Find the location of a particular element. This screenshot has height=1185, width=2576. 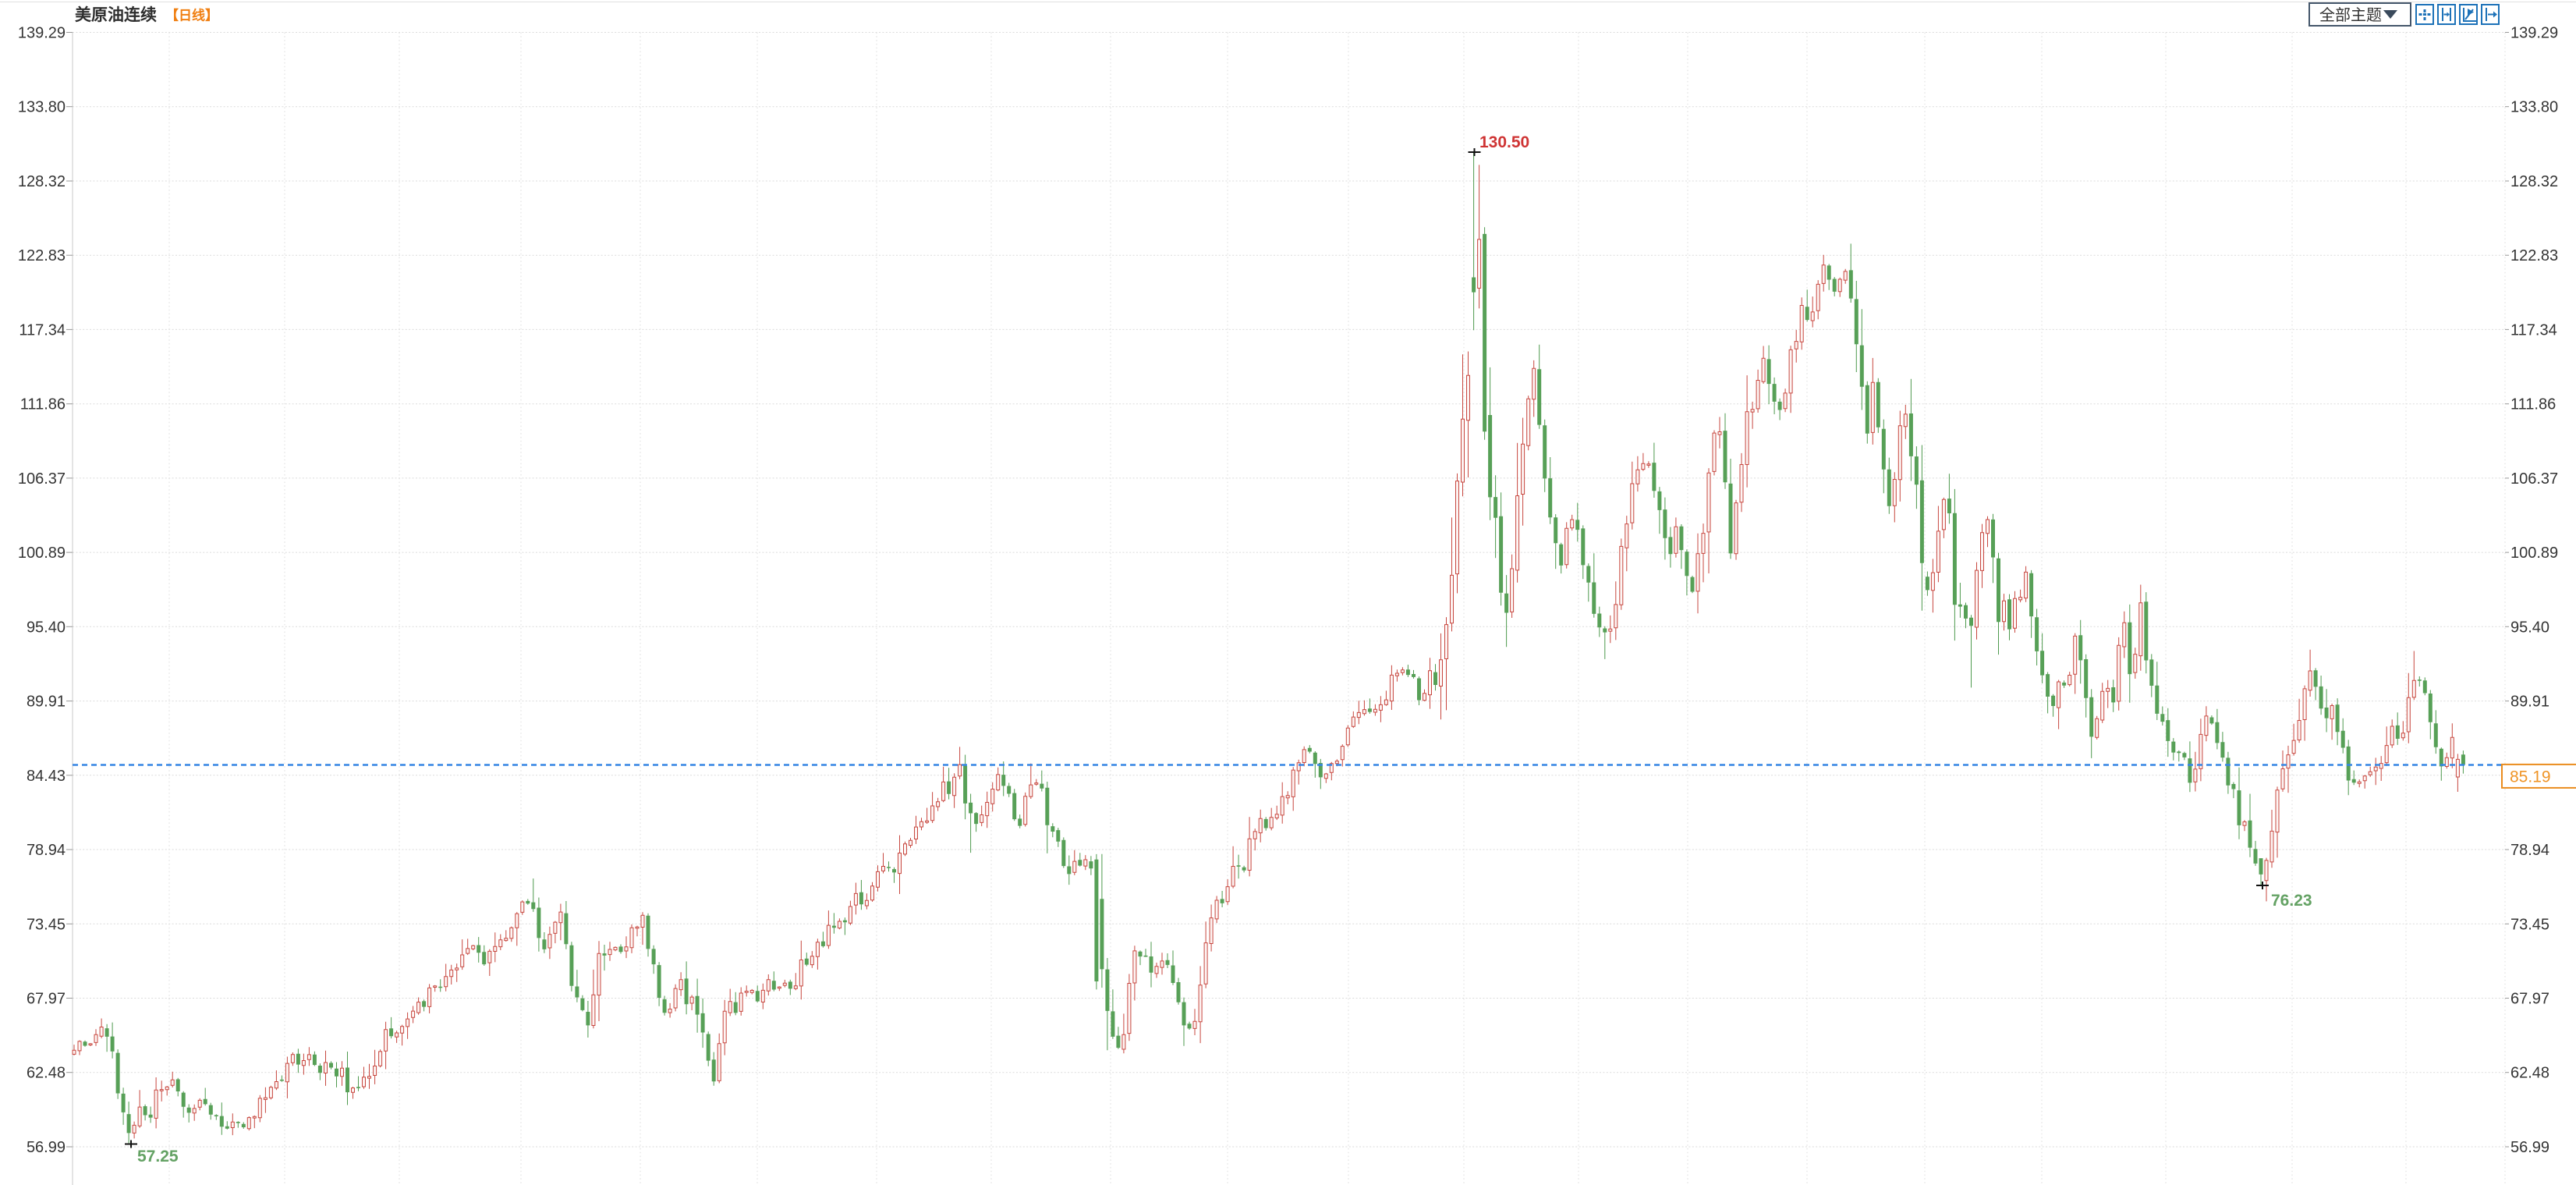

svg-text: 57.25 is located at coordinates (158, 1156).